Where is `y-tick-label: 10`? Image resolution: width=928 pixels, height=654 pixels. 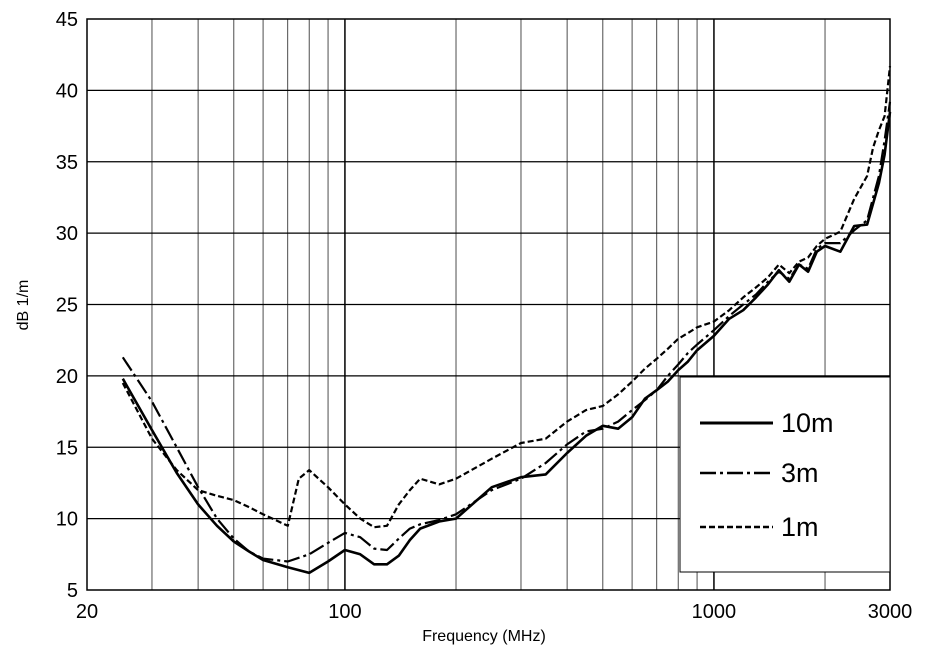
y-tick-label: 10 is located at coordinates (67, 520).